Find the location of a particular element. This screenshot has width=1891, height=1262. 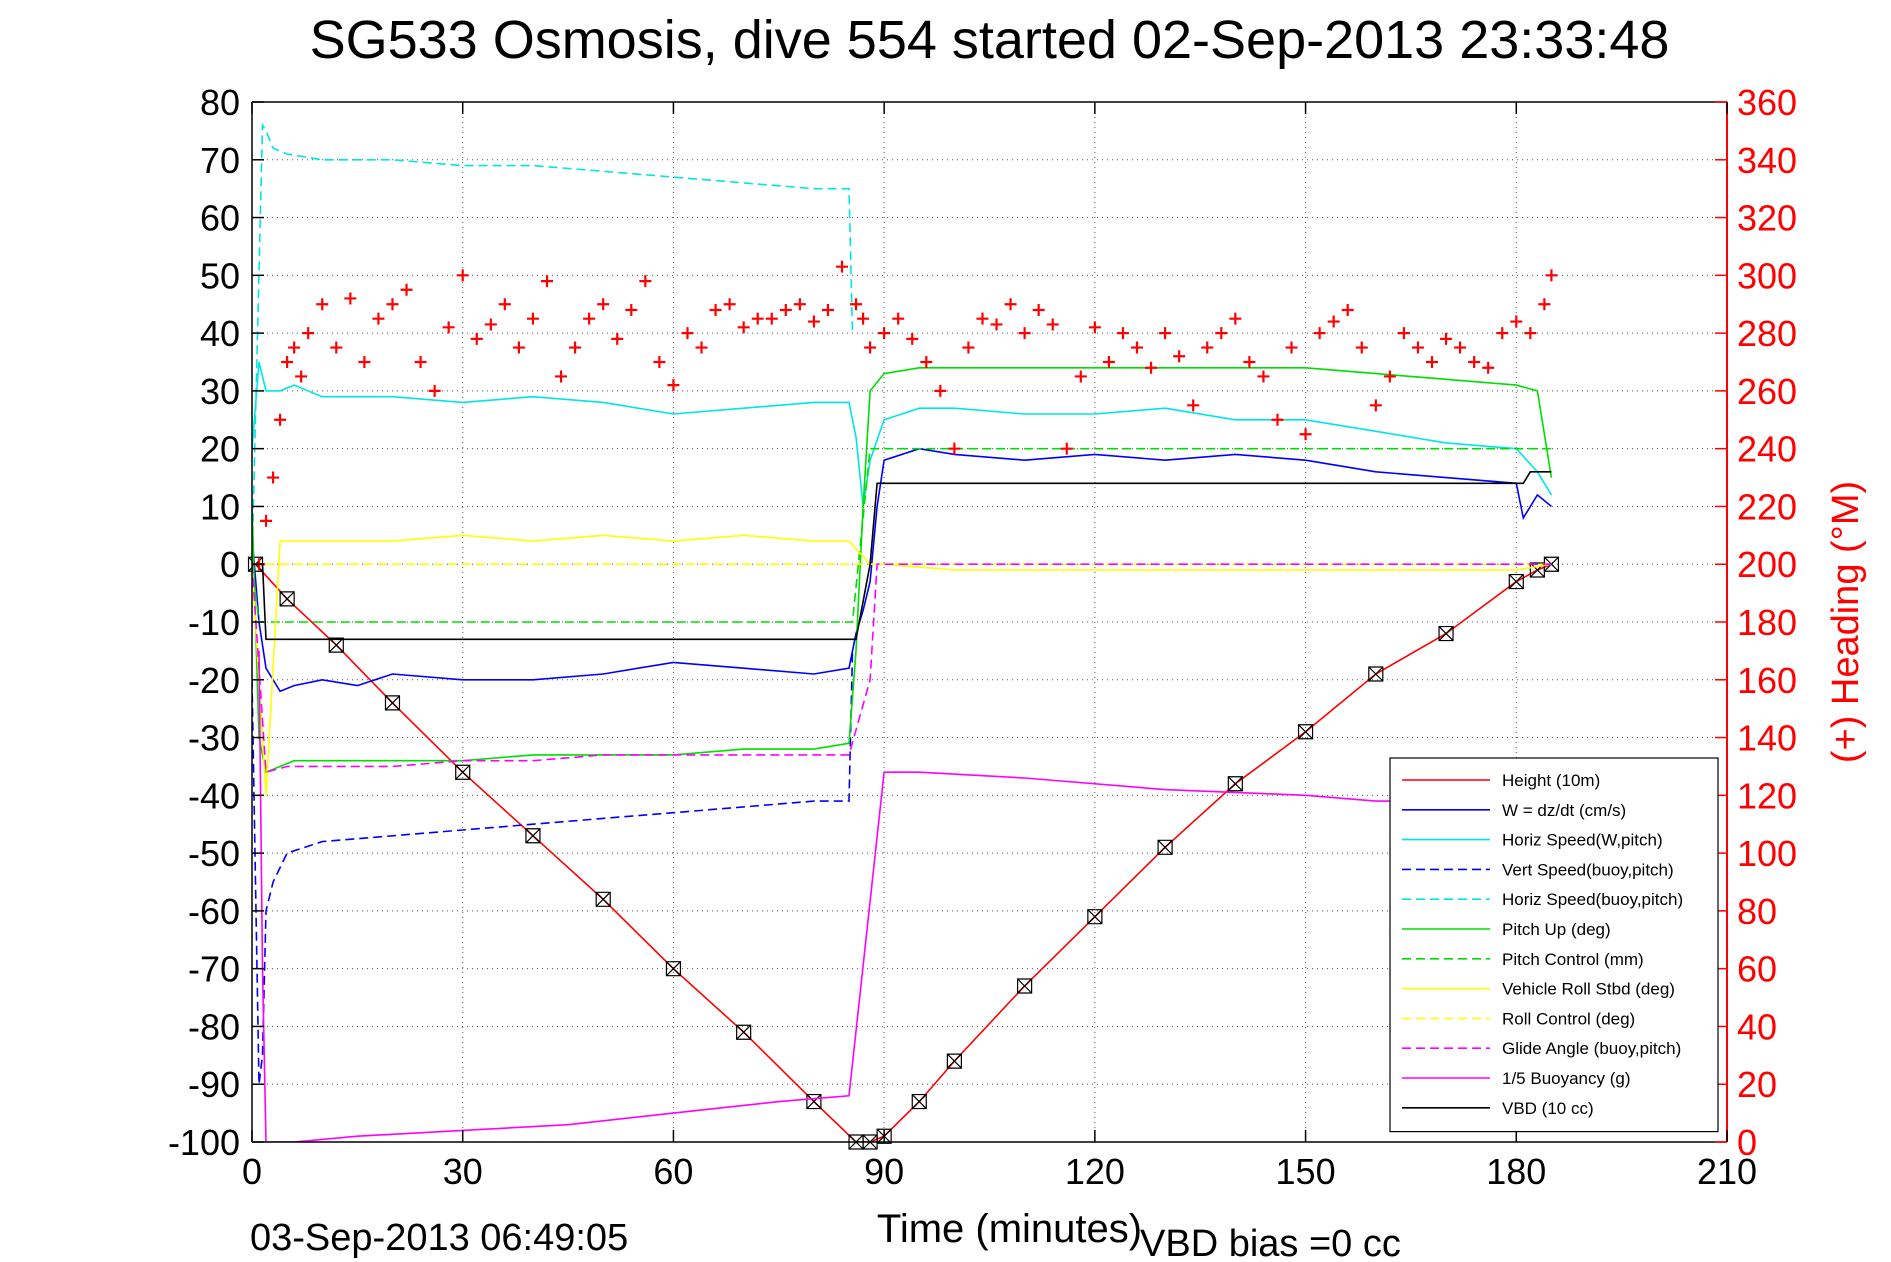

legend-entry: Roll Control (deg) is located at coordinates (1568, 1018).